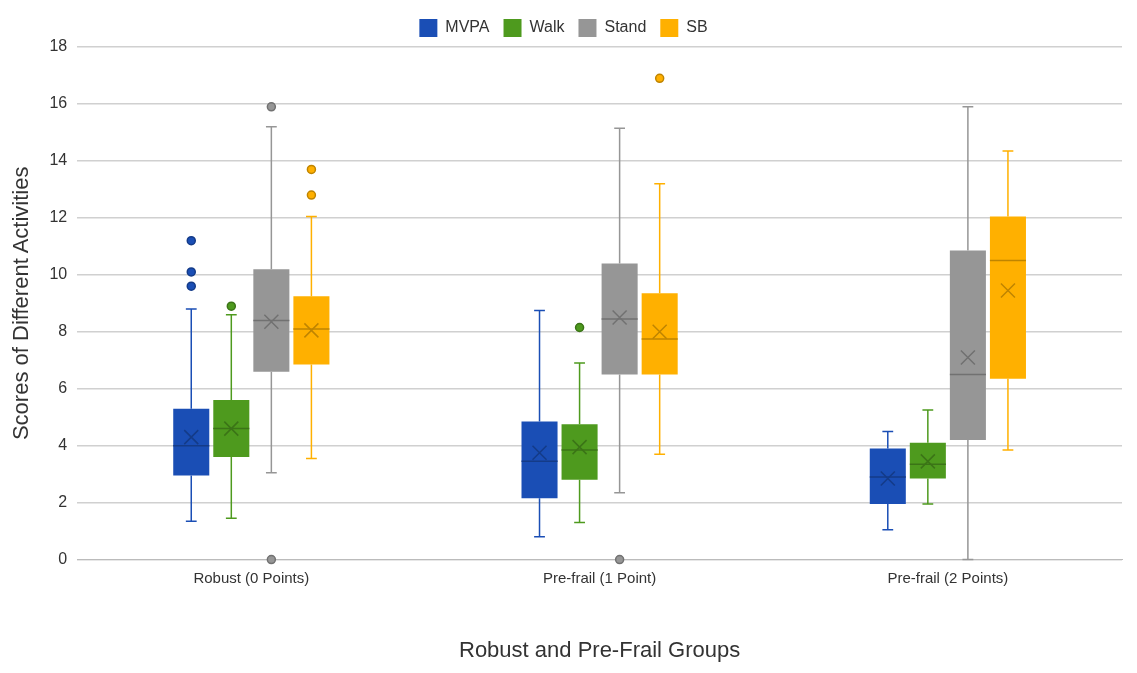 The image size is (1137, 673). Describe the element at coordinates (63, 502) in the screenshot. I see `y-tick-label: 2` at that location.